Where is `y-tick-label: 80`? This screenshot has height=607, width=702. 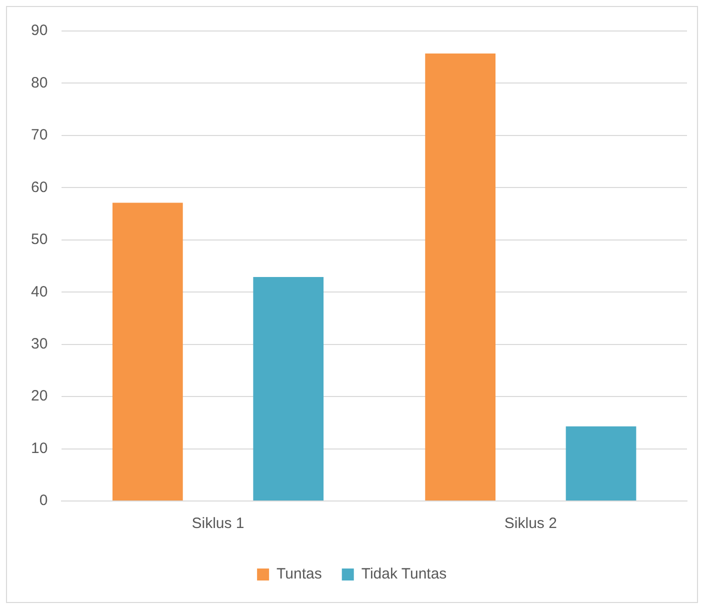 y-tick-label: 80 is located at coordinates (39, 83).